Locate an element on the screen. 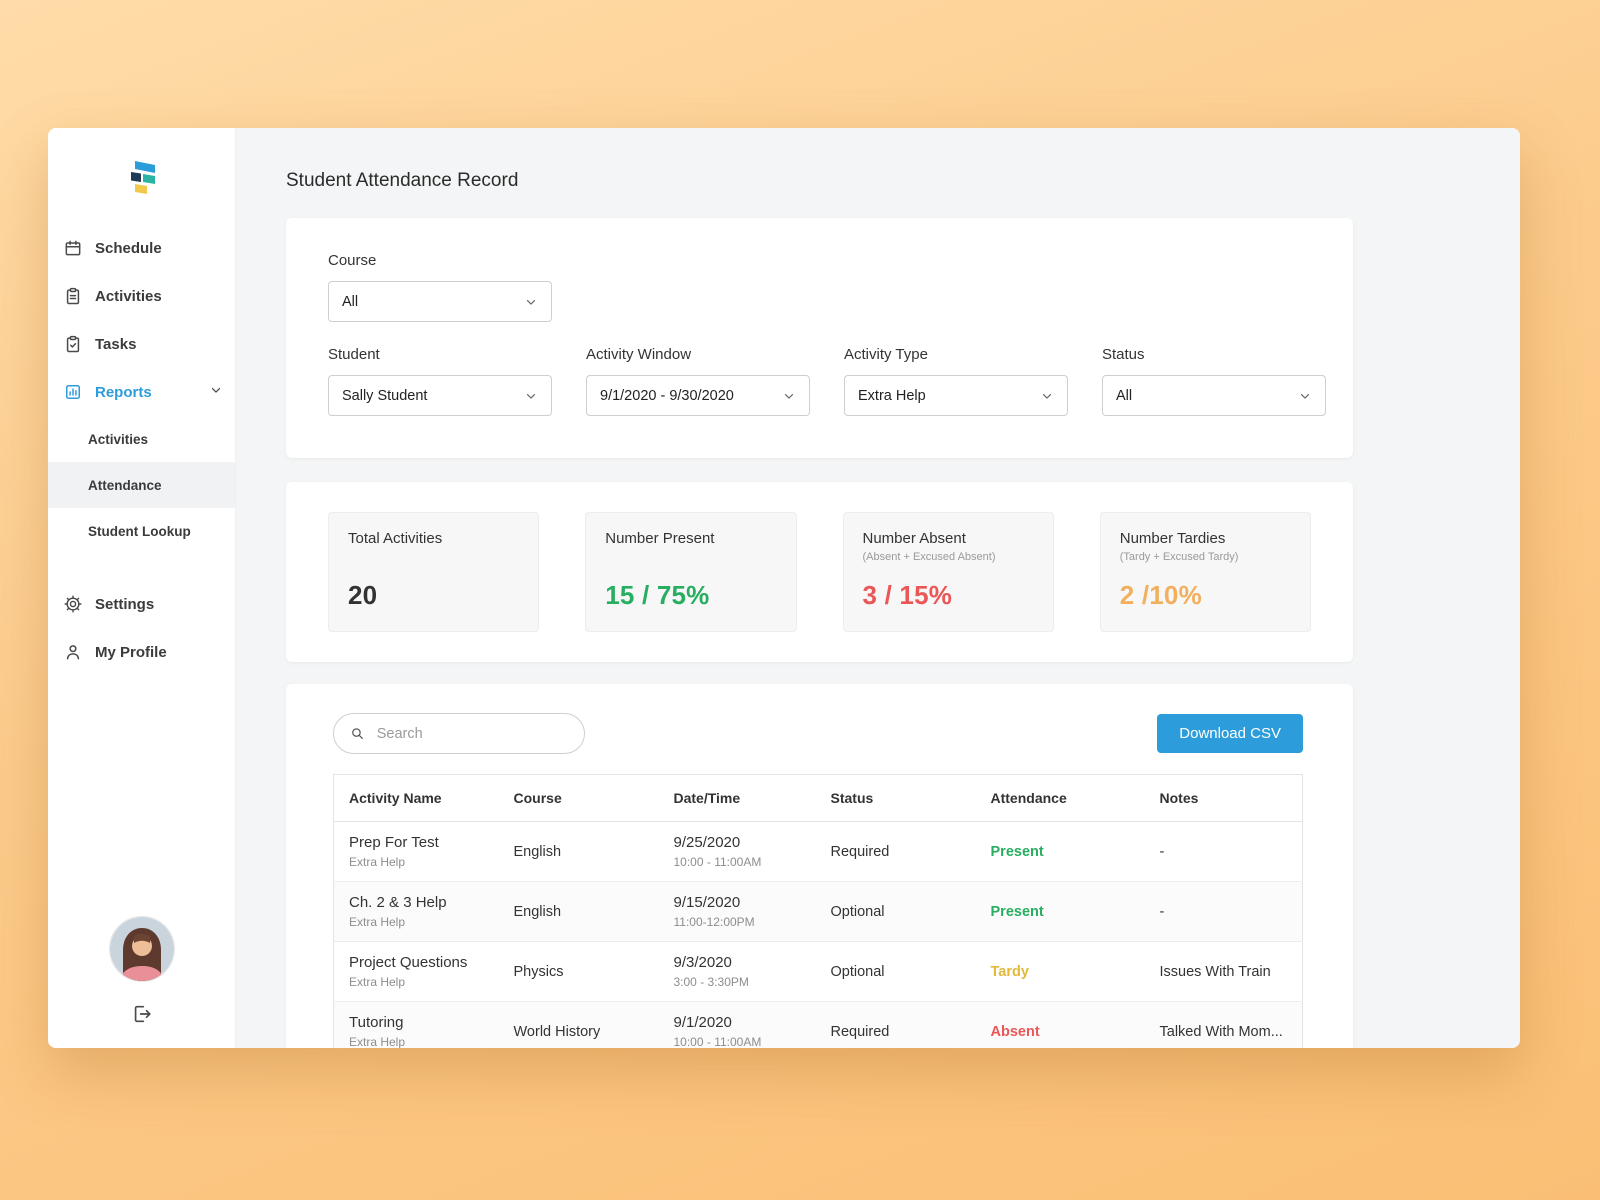 The height and width of the screenshot is (1200, 1600). sidebar-item-my-profile: My Profile is located at coordinates (141, 652).